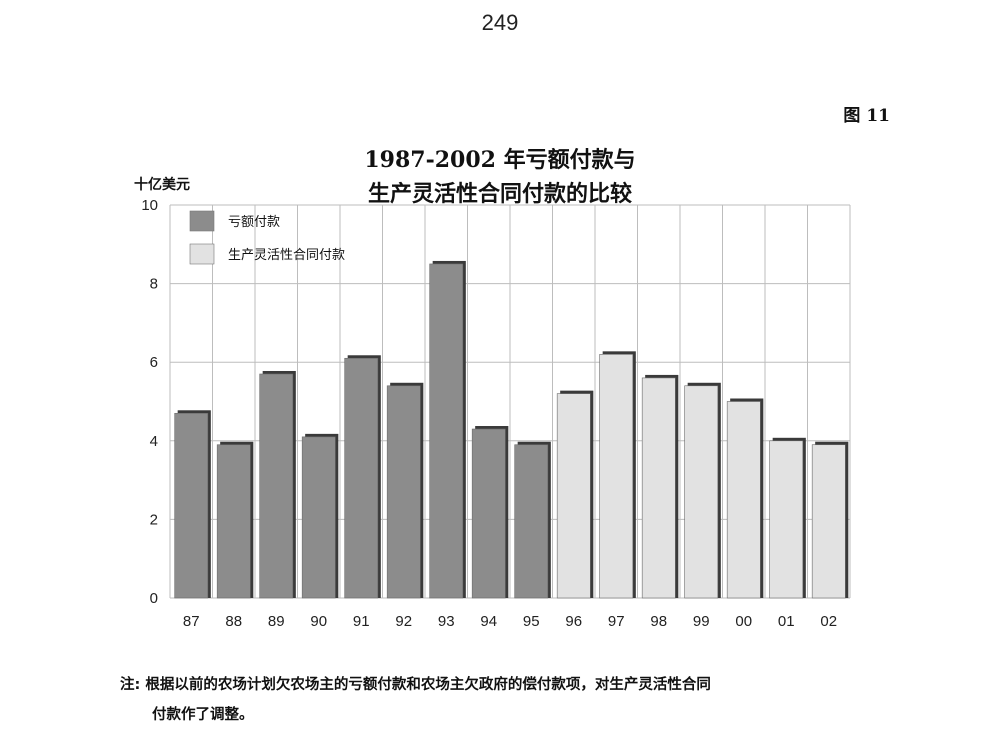 The height and width of the screenshot is (737, 1000). I want to click on footnote-prefix: 注:, so click(130, 685).